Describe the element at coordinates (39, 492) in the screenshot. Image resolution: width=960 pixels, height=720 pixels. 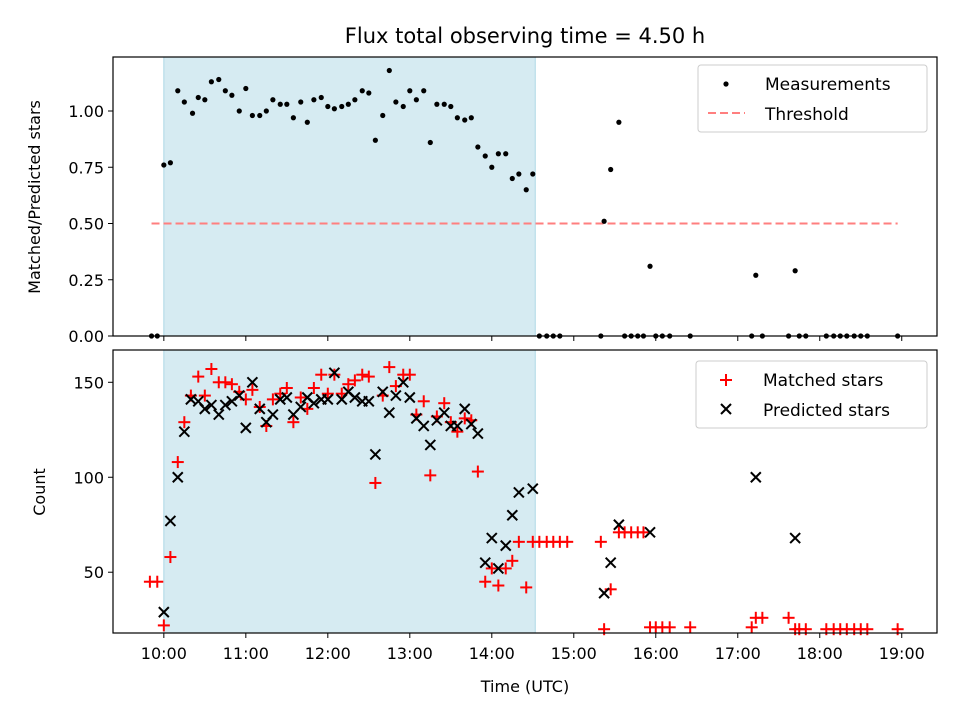
I see `bottom-y-axis-label: Count` at that location.